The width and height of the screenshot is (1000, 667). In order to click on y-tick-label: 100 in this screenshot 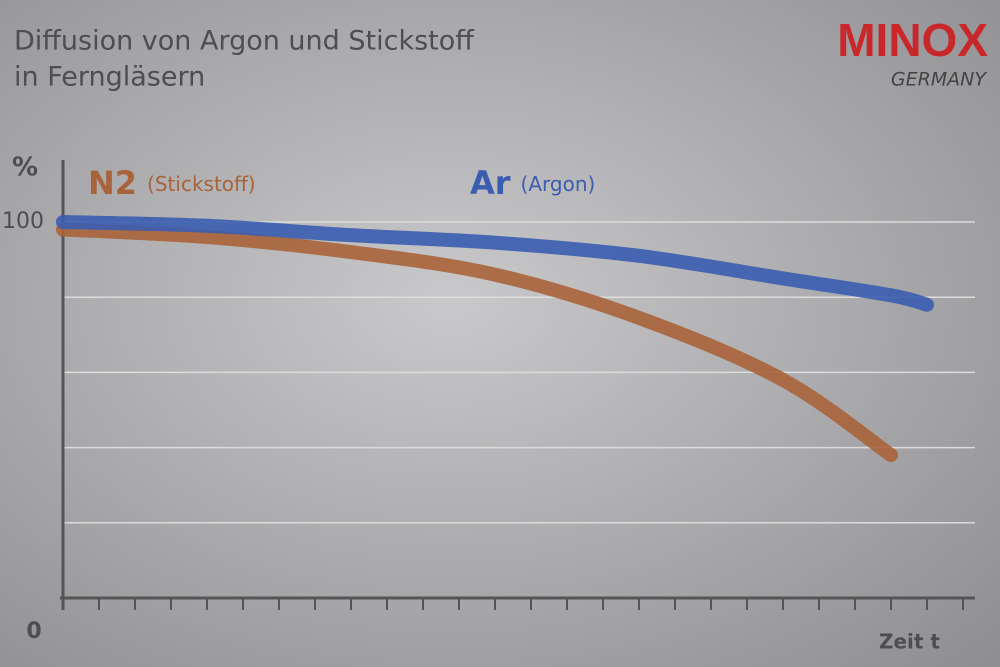, I will do `click(23, 221)`.